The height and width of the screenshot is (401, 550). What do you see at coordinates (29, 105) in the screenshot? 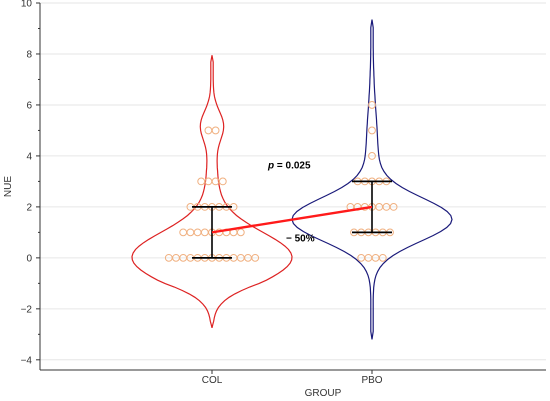
I see `y-tick-label: 6` at bounding box center [29, 105].